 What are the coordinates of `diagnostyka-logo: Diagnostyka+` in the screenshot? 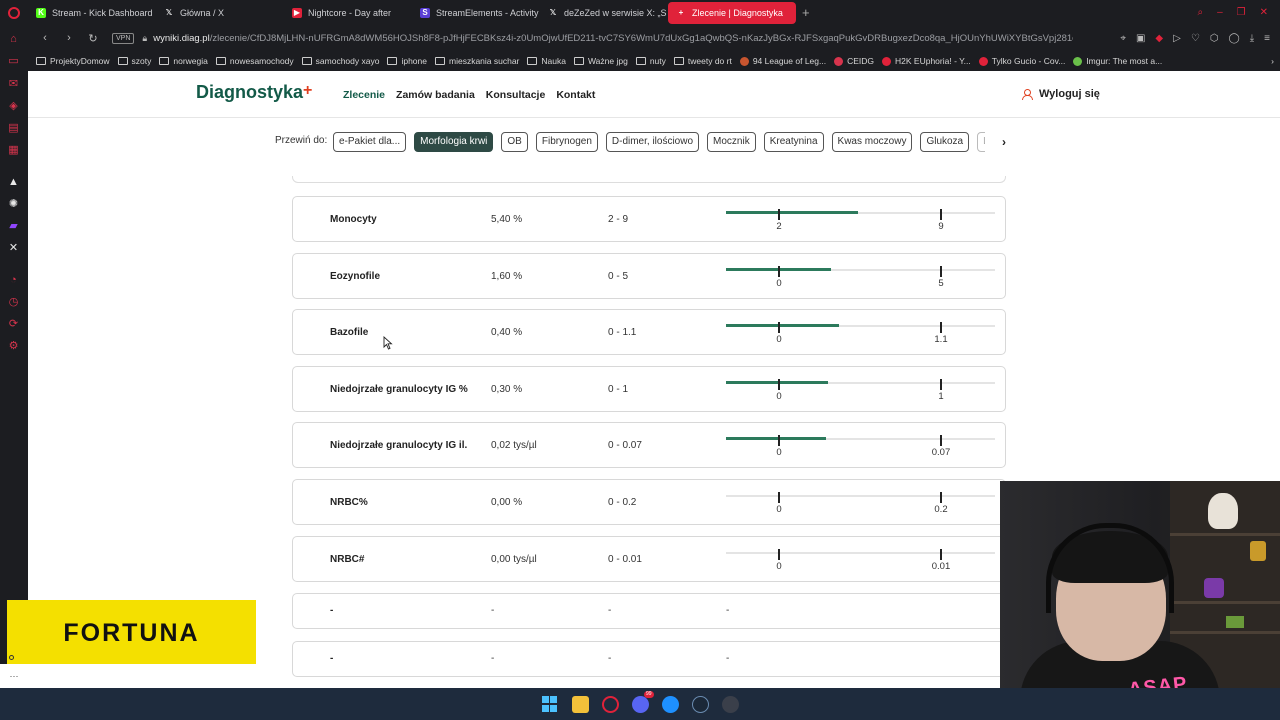 It's located at (254, 92).